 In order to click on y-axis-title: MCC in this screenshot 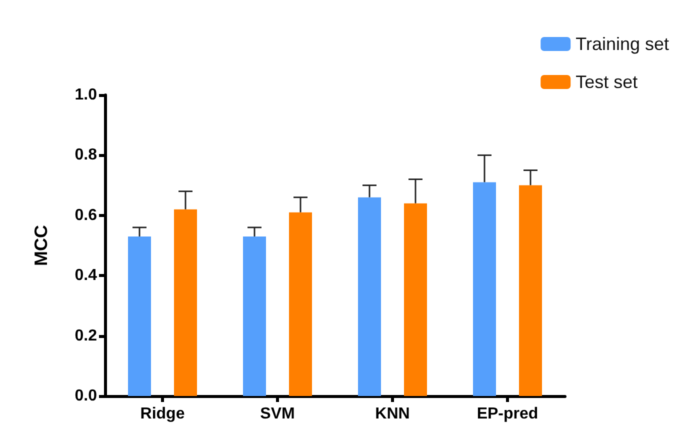, I will do `click(41, 245)`.